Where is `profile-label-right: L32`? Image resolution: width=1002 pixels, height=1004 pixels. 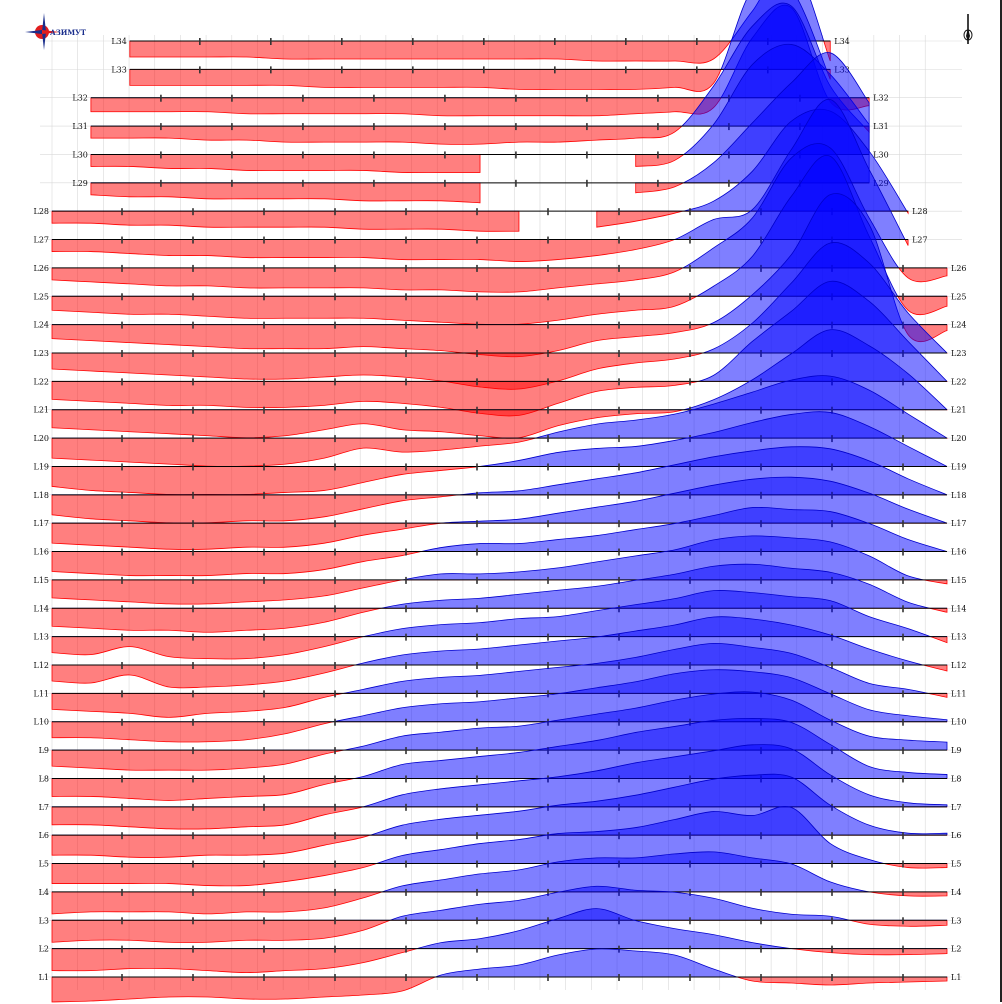
profile-label-right: L32 is located at coordinates (881, 98).